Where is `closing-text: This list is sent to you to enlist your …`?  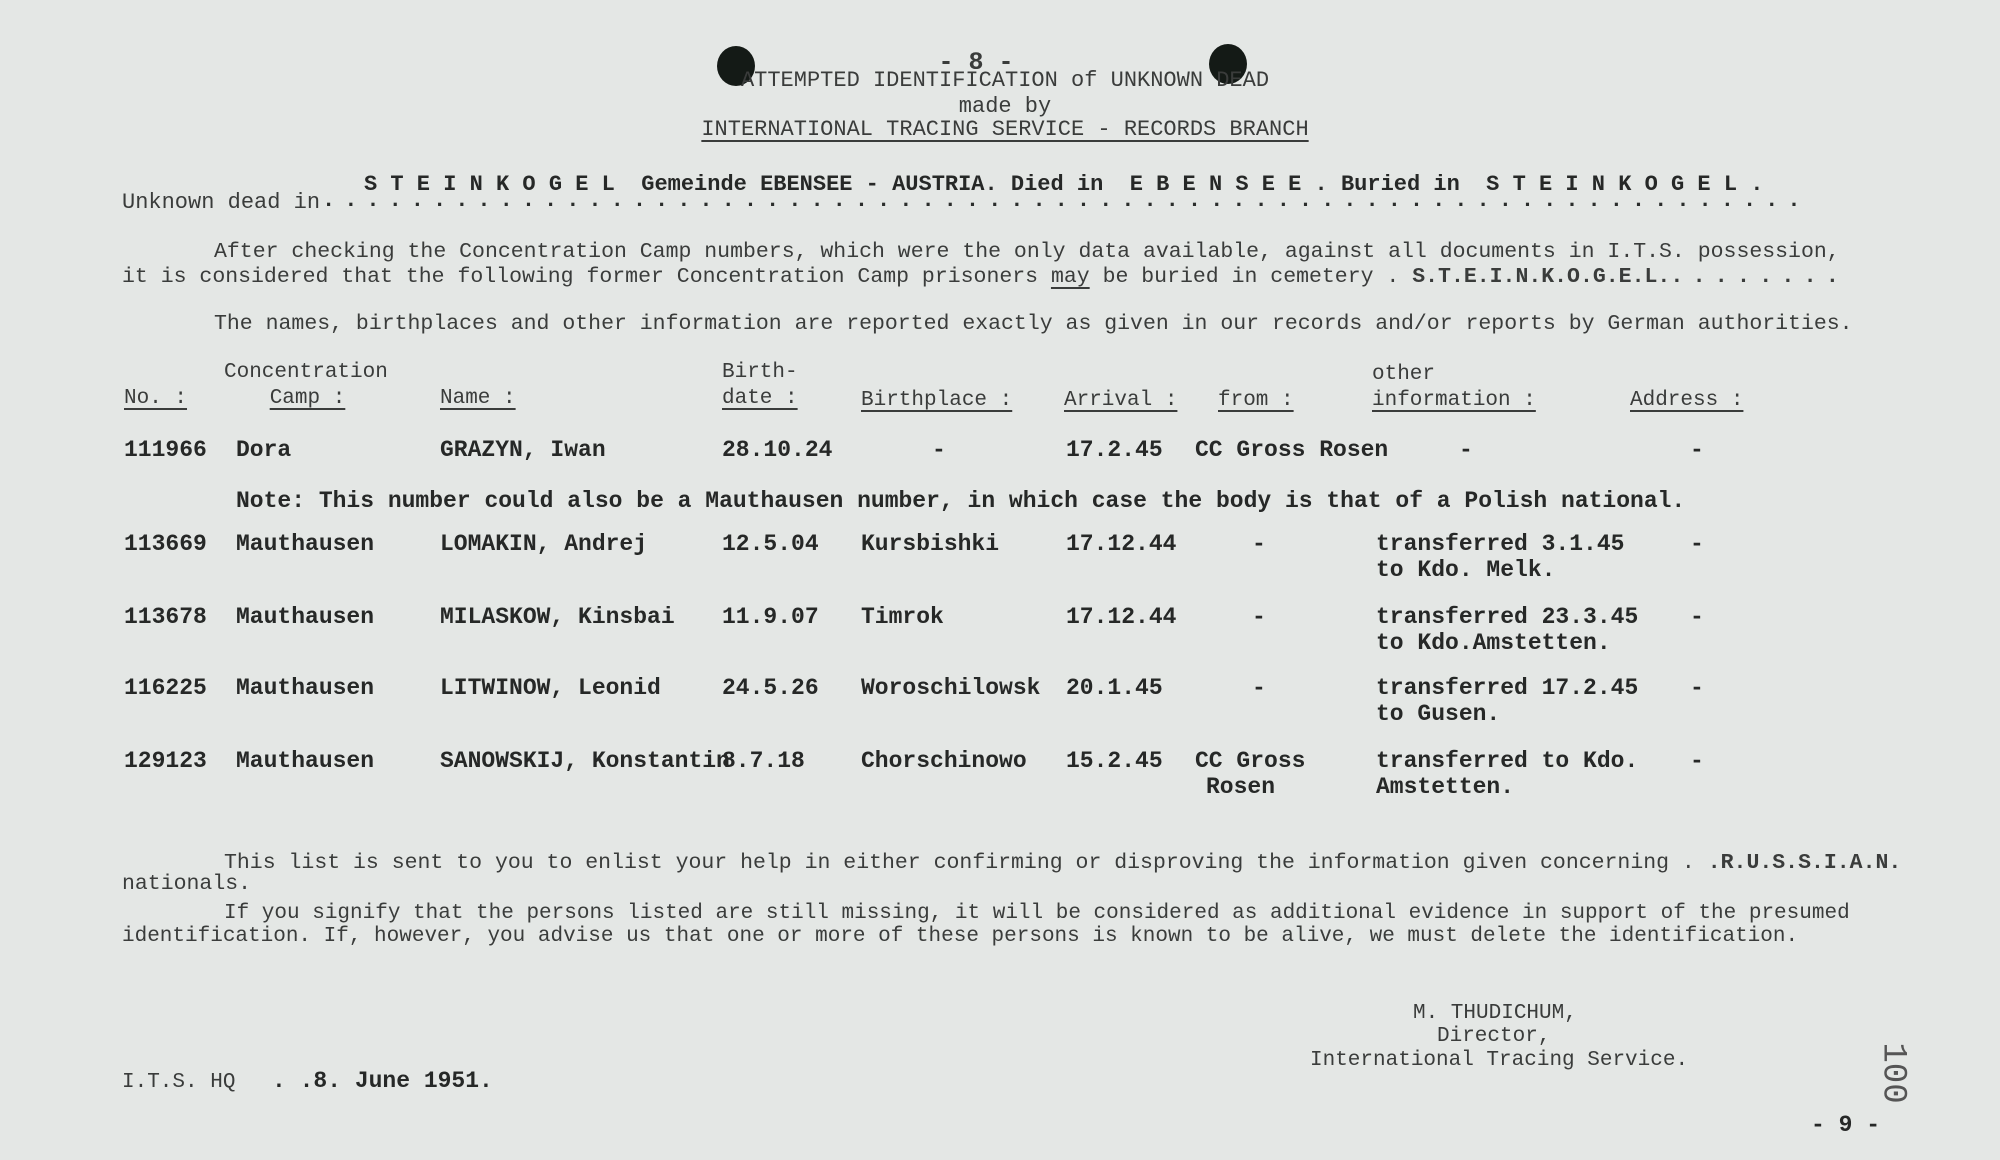 closing-text: This list is sent to you to enlist your … is located at coordinates (966, 863).